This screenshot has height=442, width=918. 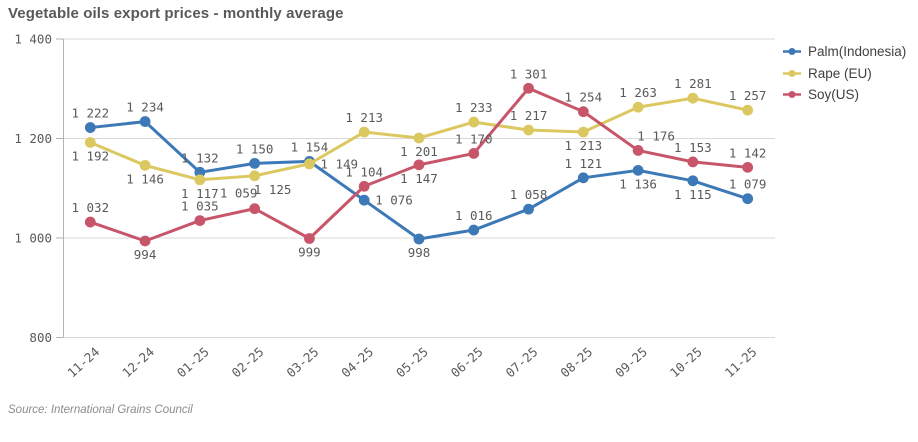 I want to click on data-label: 1 149, so click(x=339, y=163).